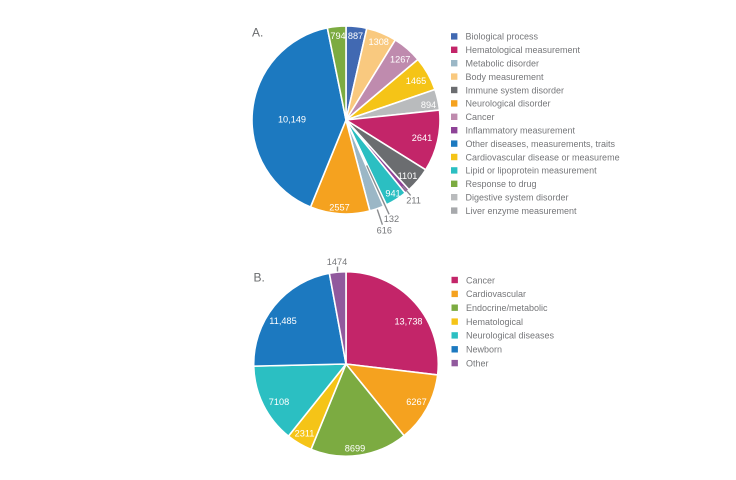  Describe the element at coordinates (521, 131) in the screenshot. I see `svg-text: Inflammatory measurement` at that location.